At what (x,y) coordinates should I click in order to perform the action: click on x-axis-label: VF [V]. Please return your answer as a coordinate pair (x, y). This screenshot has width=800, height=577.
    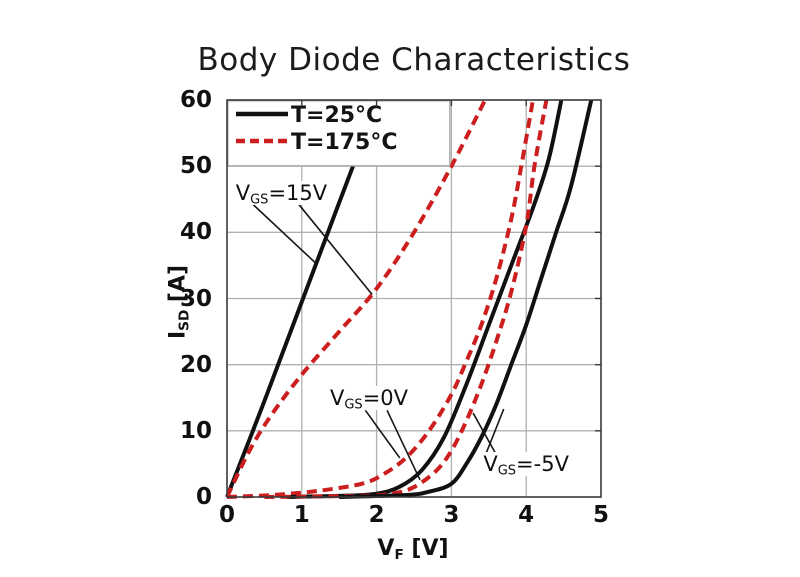
    Looking at the image, I should click on (406, 549).